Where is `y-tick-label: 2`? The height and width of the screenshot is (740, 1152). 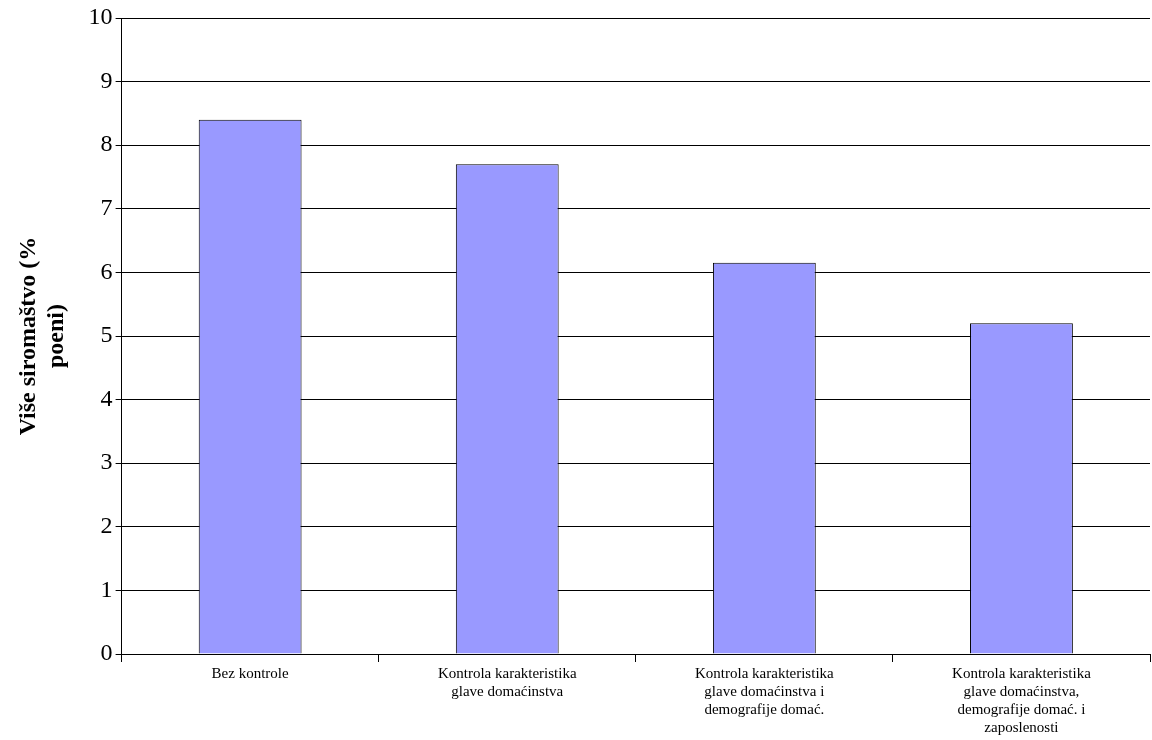 y-tick-label: 2 is located at coordinates (106, 525).